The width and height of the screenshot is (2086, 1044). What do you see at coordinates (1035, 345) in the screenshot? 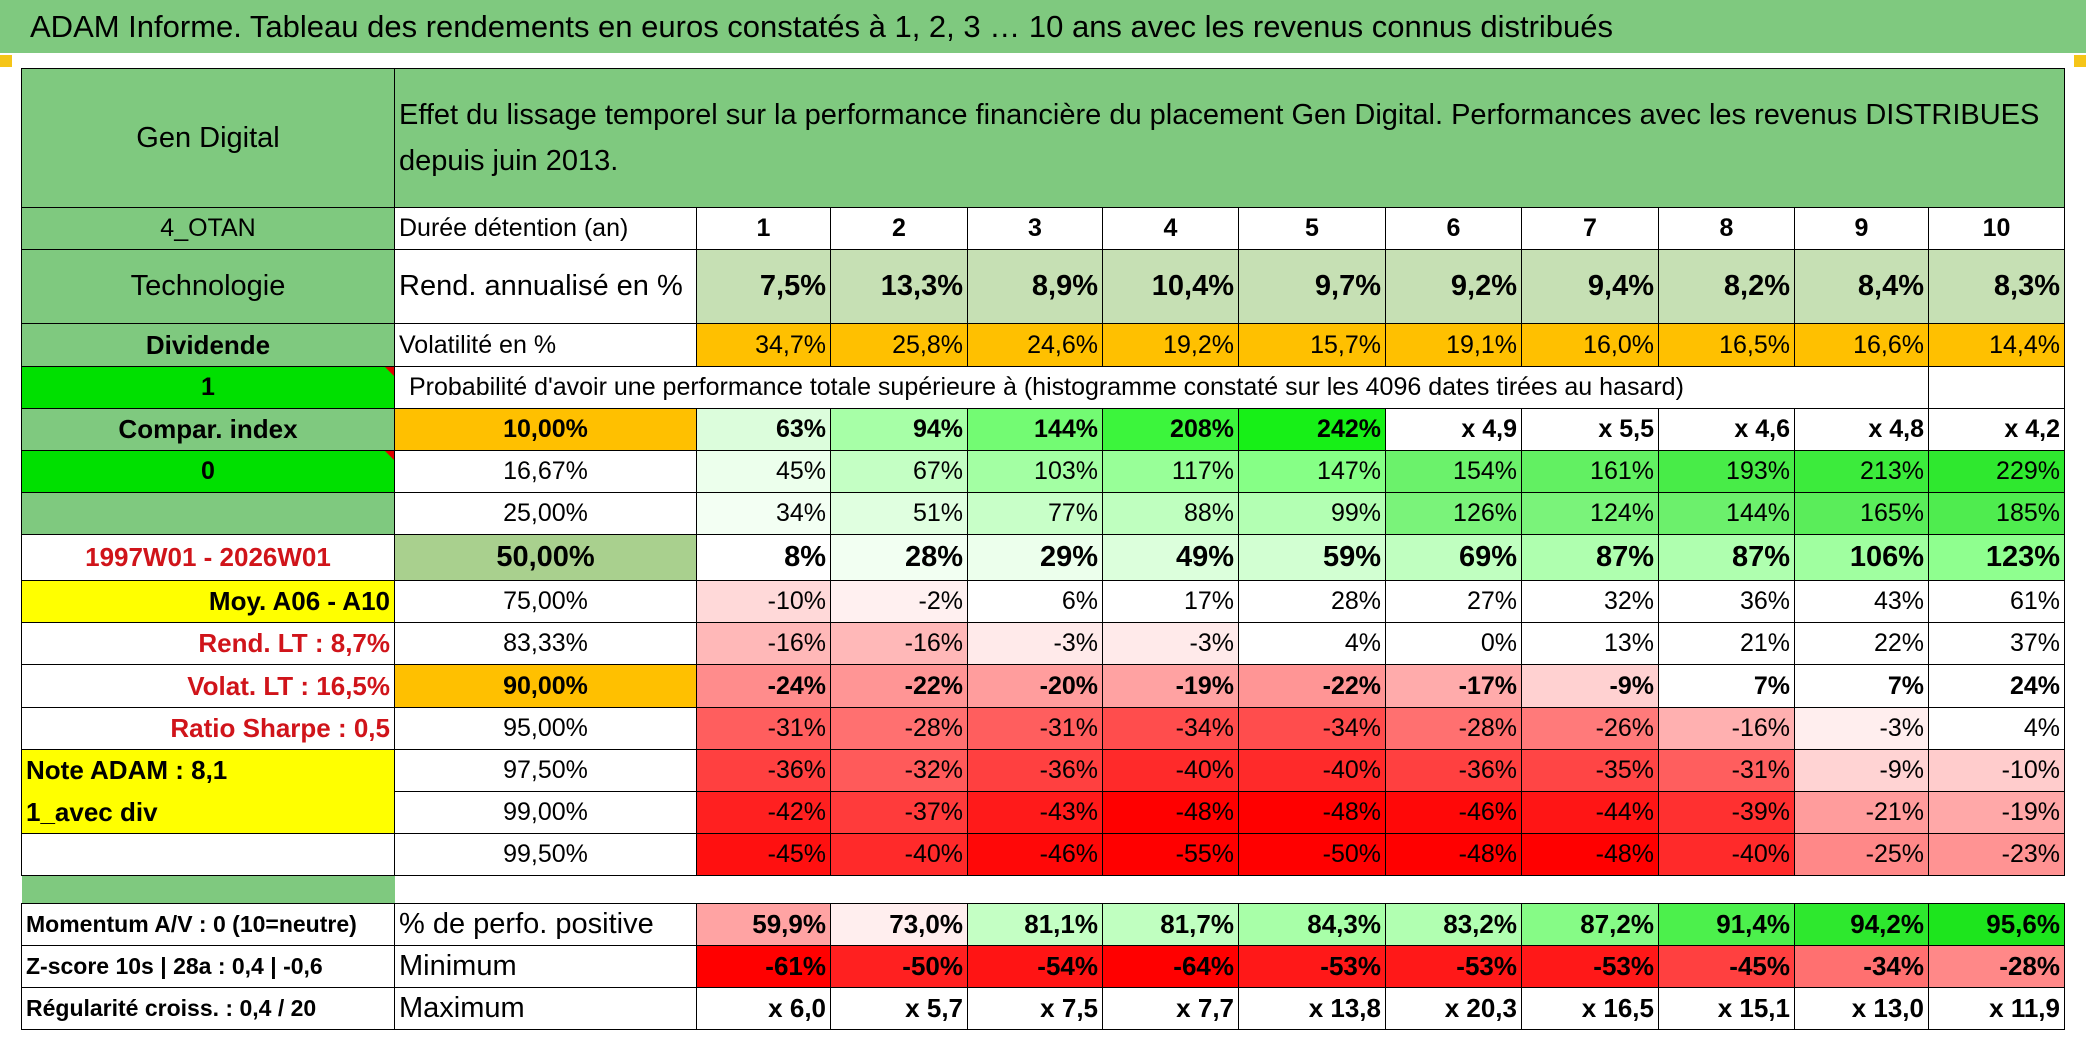
I see `volatility-value: 24,6%` at bounding box center [1035, 345].